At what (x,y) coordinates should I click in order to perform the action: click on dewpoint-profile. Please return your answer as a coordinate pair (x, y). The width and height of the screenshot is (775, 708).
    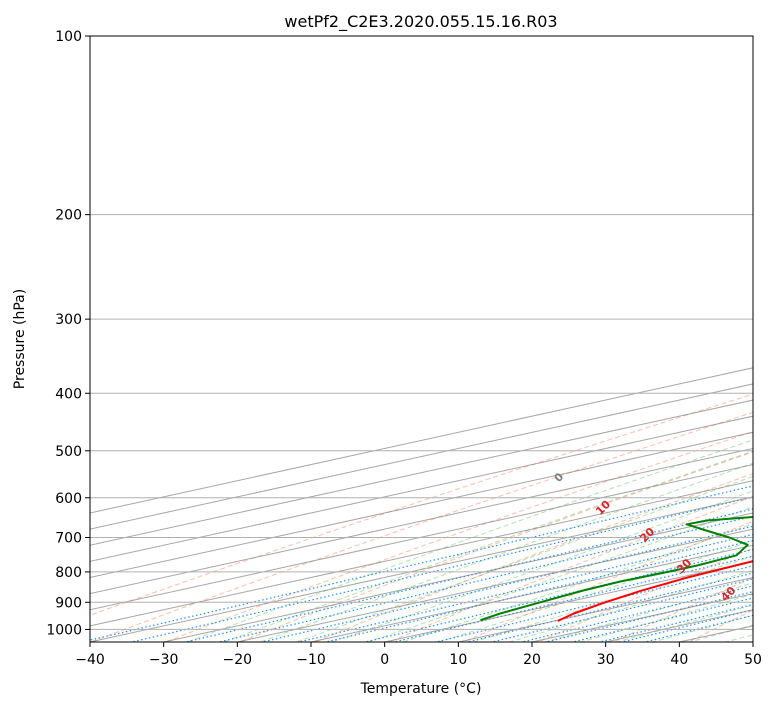
    Looking at the image, I should click on (616, 568).